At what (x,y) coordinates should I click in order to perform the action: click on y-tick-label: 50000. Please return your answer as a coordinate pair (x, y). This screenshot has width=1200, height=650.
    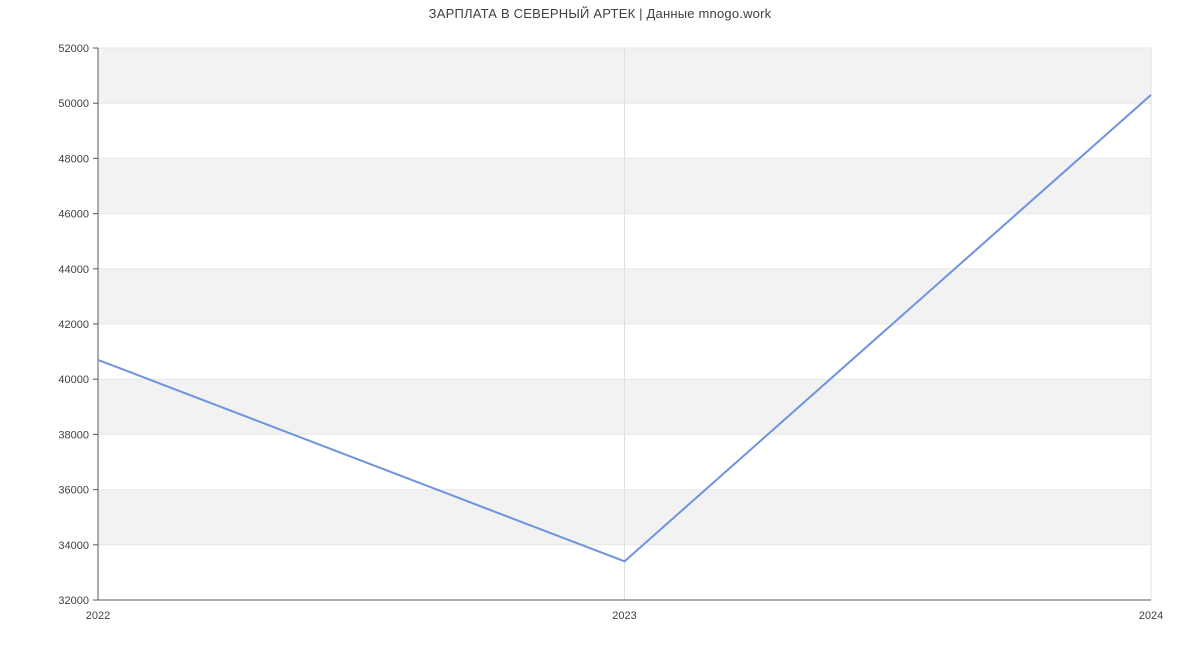
    Looking at the image, I should click on (73, 104).